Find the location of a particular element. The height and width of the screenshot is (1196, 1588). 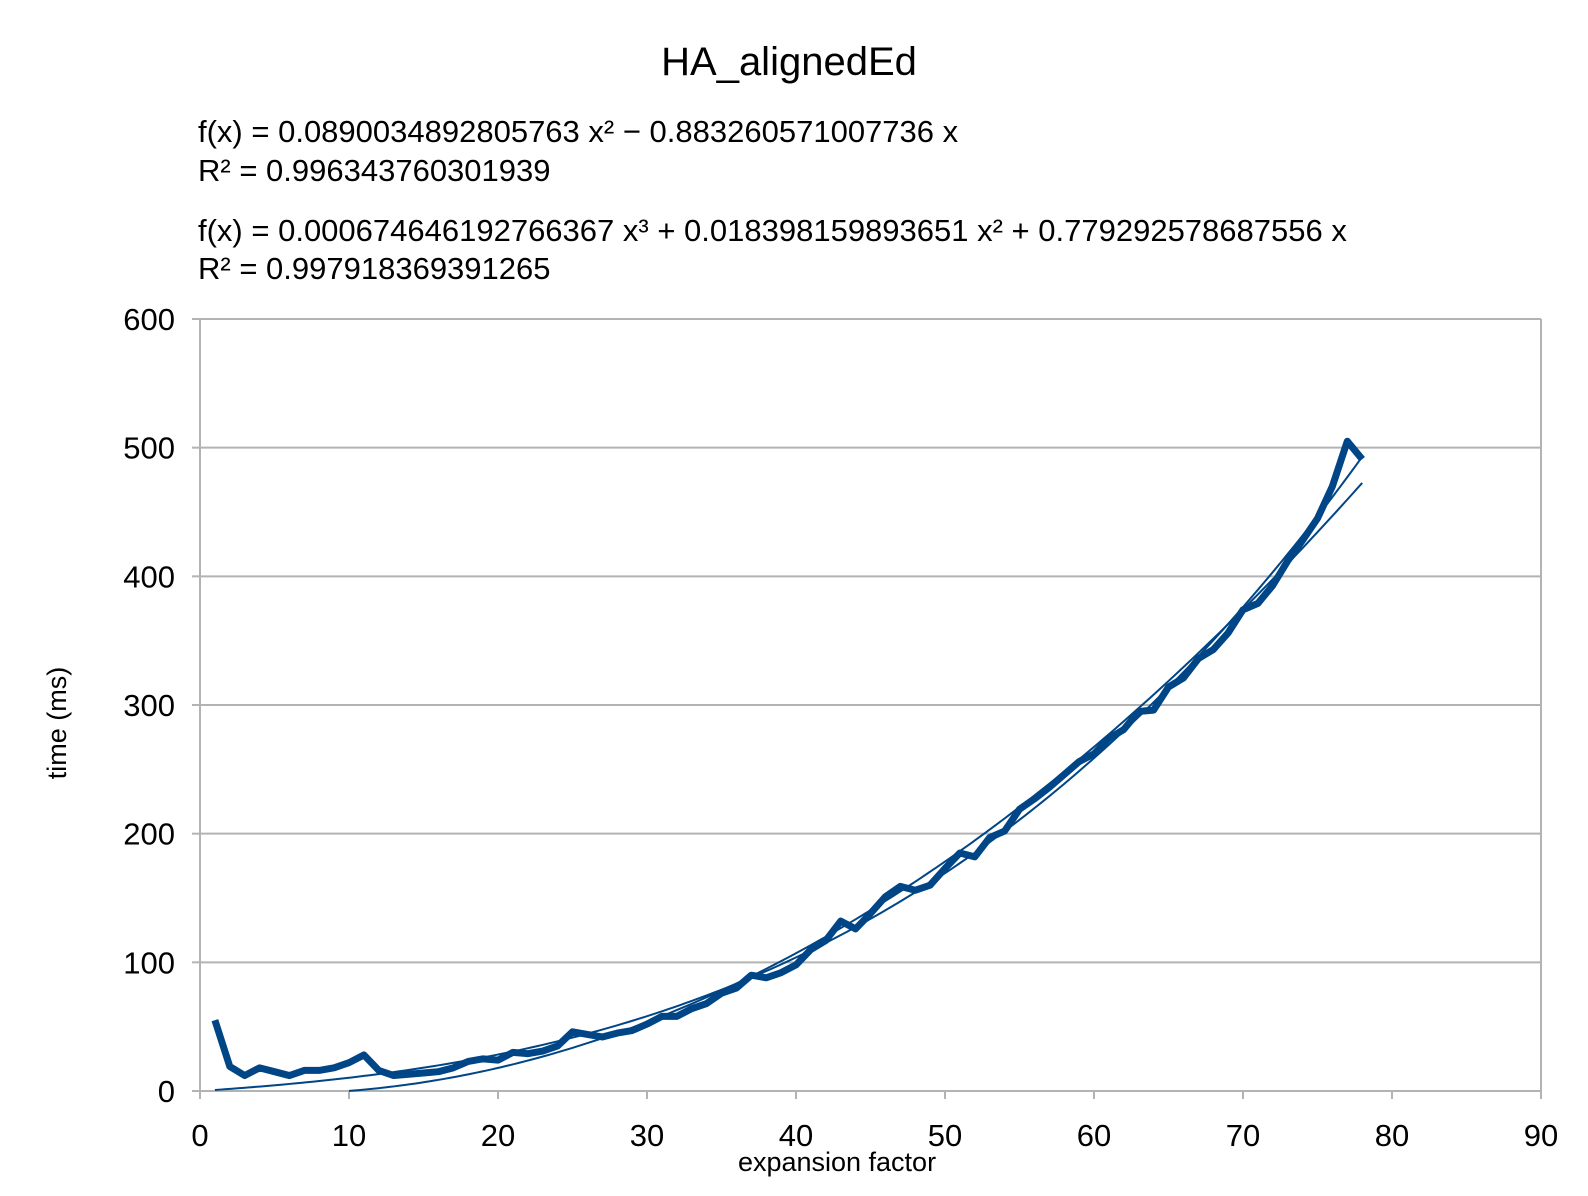

x-tick-label: 20 is located at coordinates (498, 1135).